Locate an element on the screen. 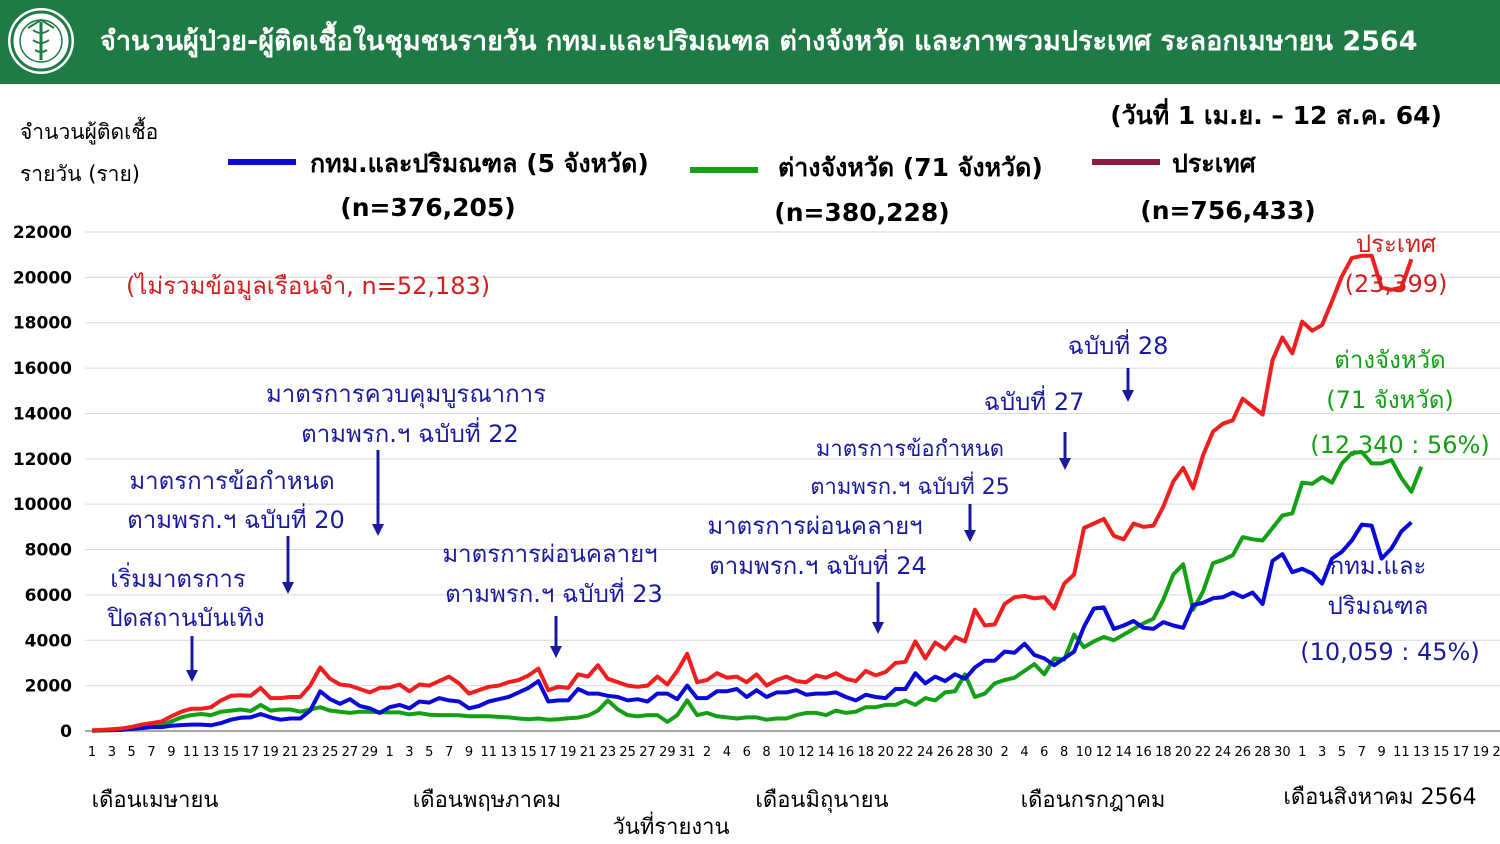 The width and height of the screenshot is (1500, 844). provinces-total: (12,340 : 56%) is located at coordinates (1399, 445).